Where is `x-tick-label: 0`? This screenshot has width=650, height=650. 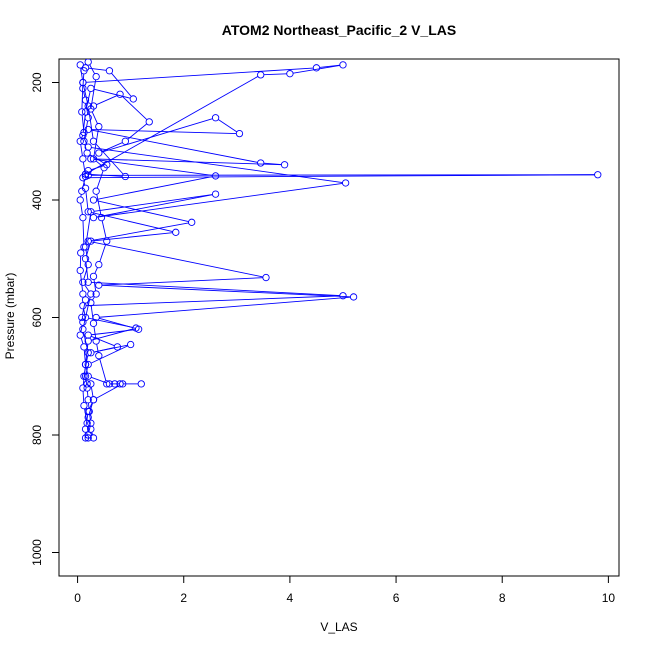 x-tick-label: 0 is located at coordinates (77, 598).